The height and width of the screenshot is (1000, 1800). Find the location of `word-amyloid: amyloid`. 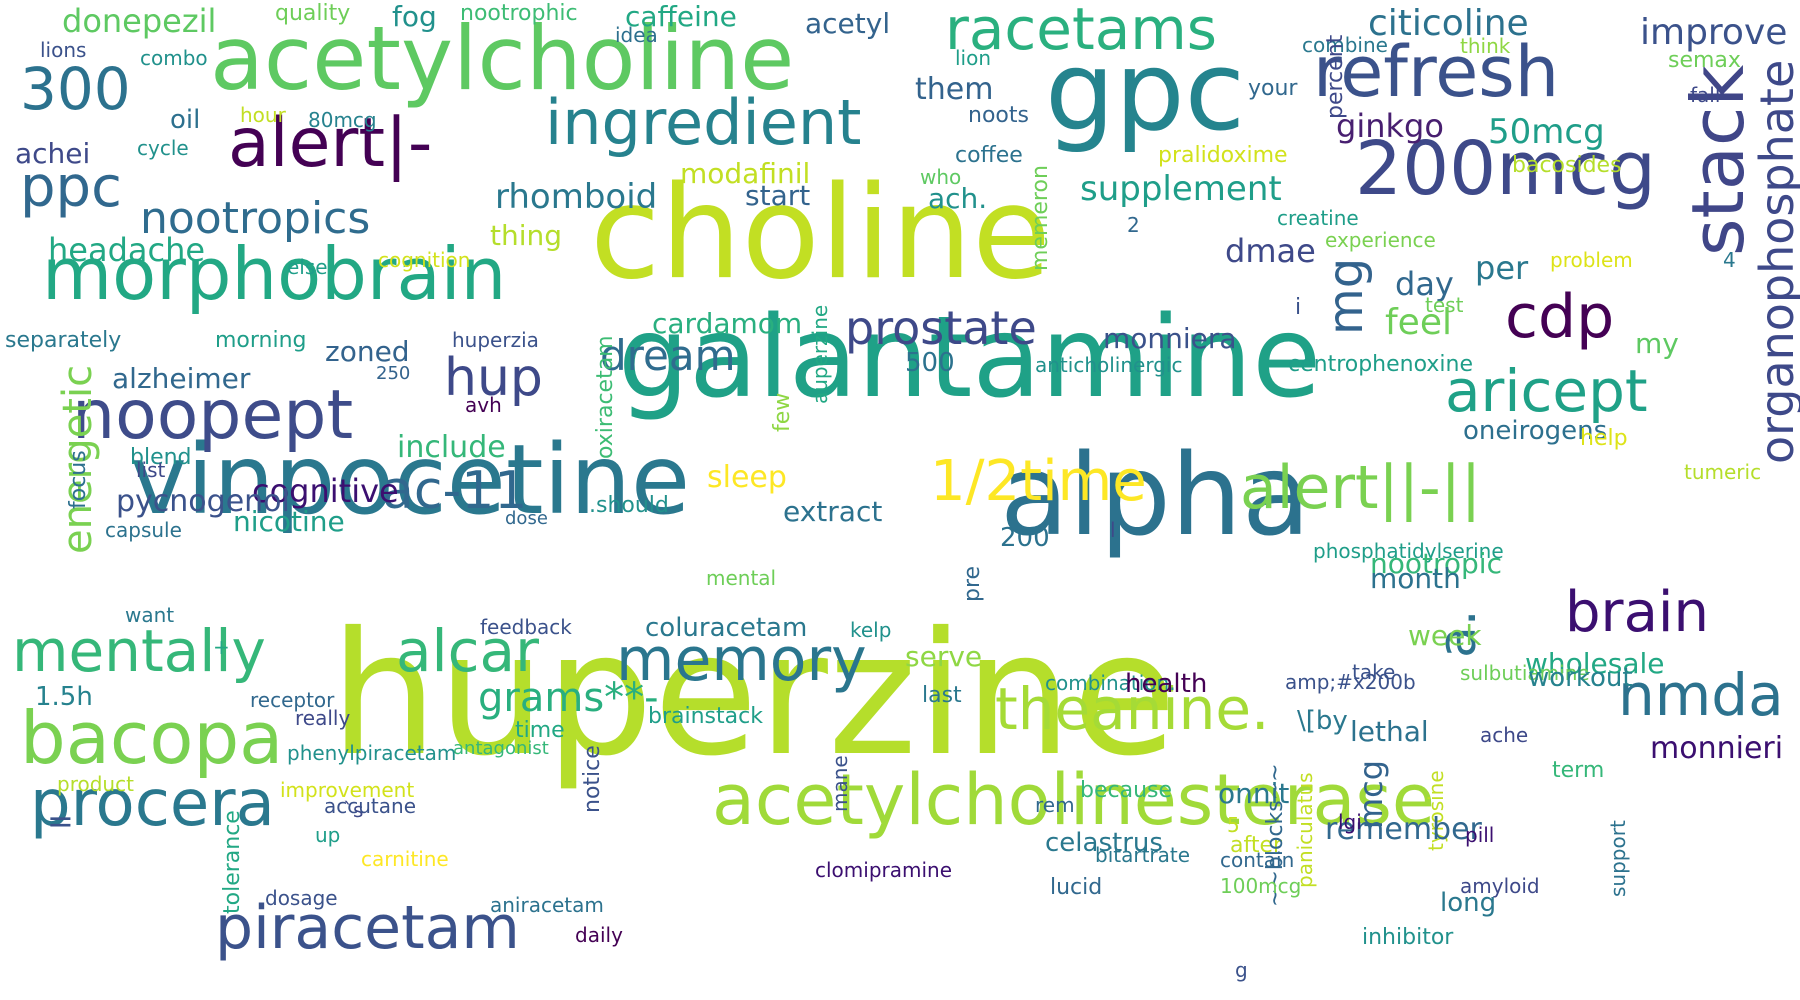

word-amyloid: amyloid is located at coordinates (1500, 886).